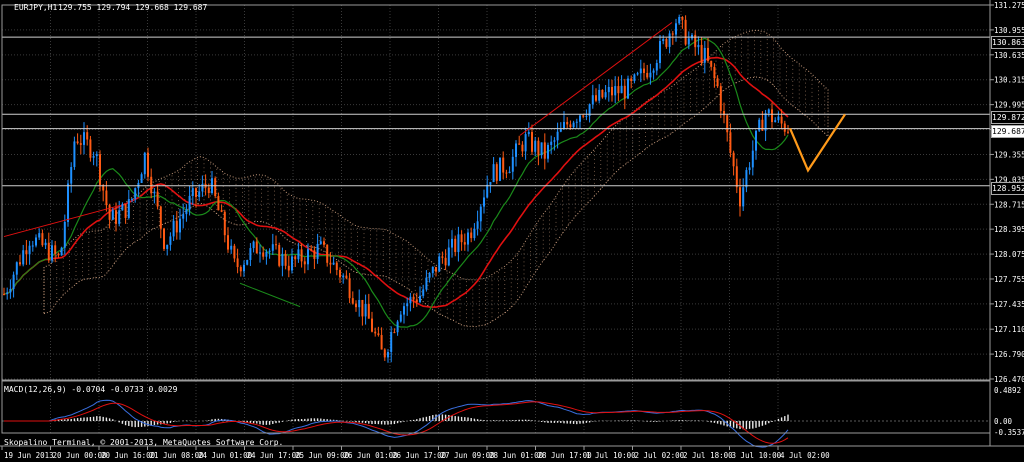 The height and width of the screenshot is (462, 1024). I want to click on price-tick-label: 126.470, so click(1009, 379).